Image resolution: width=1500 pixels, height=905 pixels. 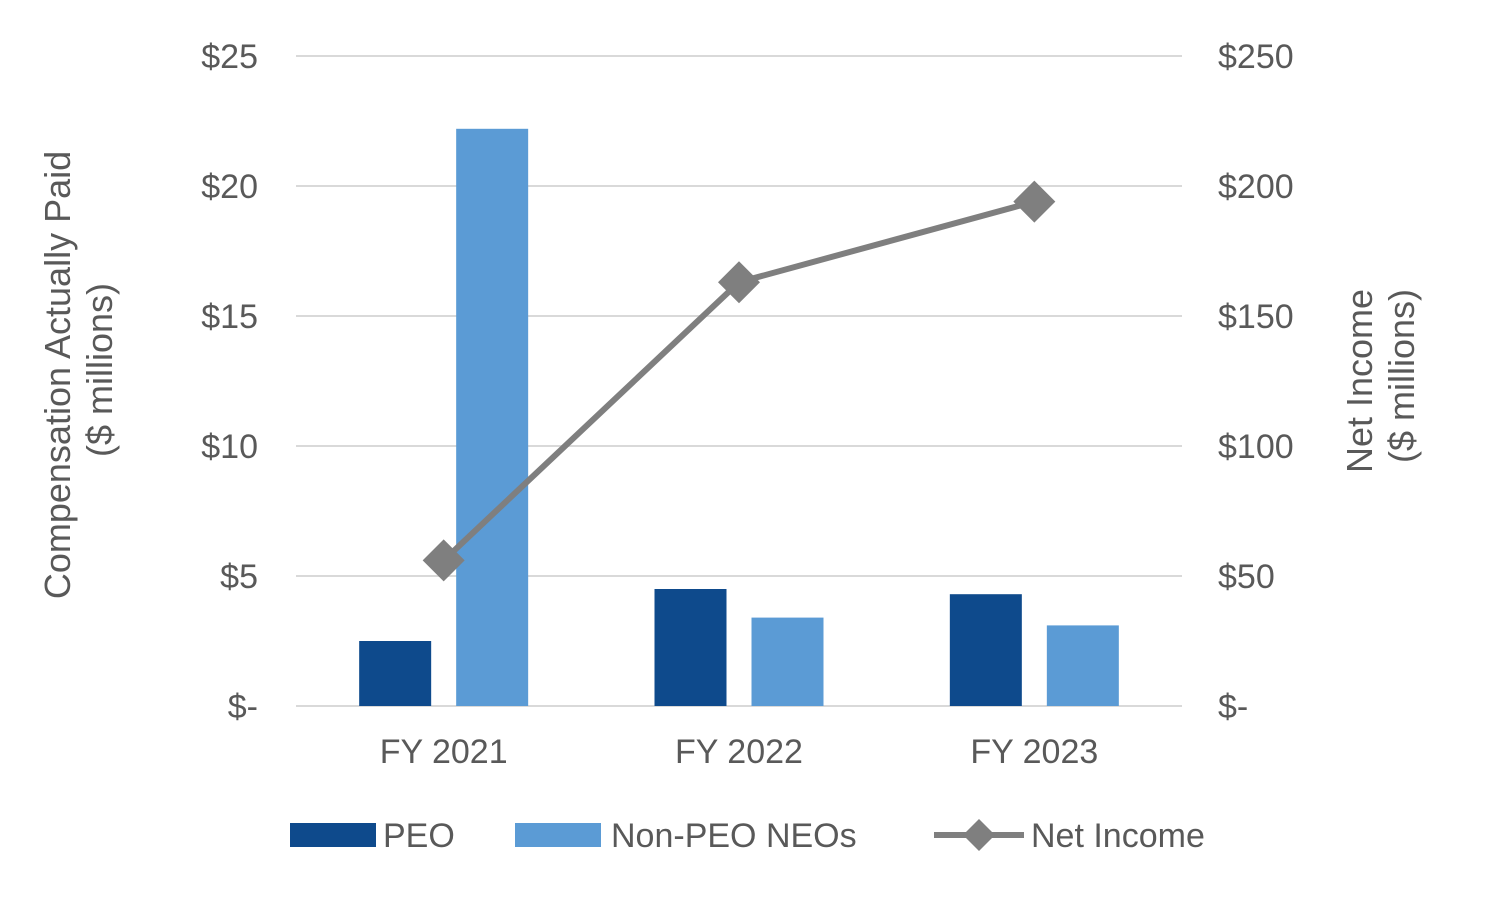 I want to click on right-tick-label: $250, so click(x=1256, y=57).